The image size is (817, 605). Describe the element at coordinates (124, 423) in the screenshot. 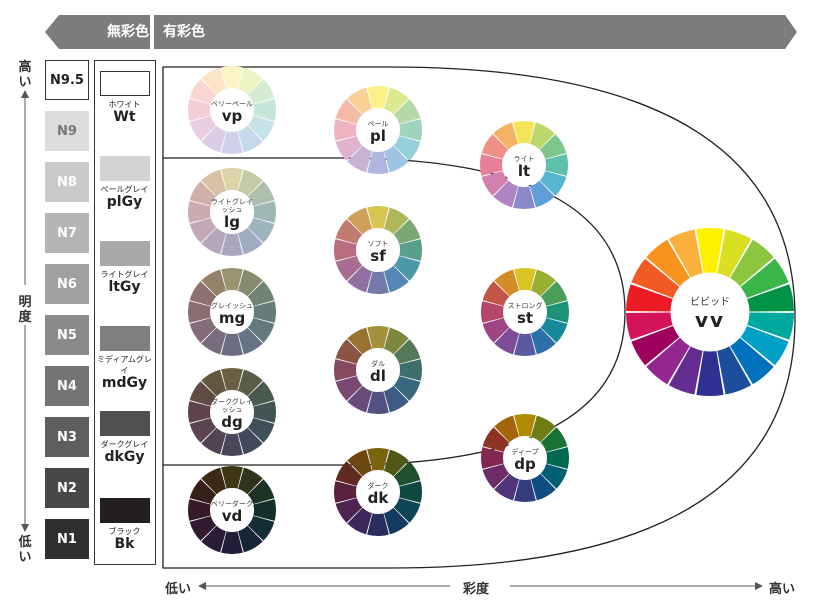

I see `achromatic-swatch` at that location.